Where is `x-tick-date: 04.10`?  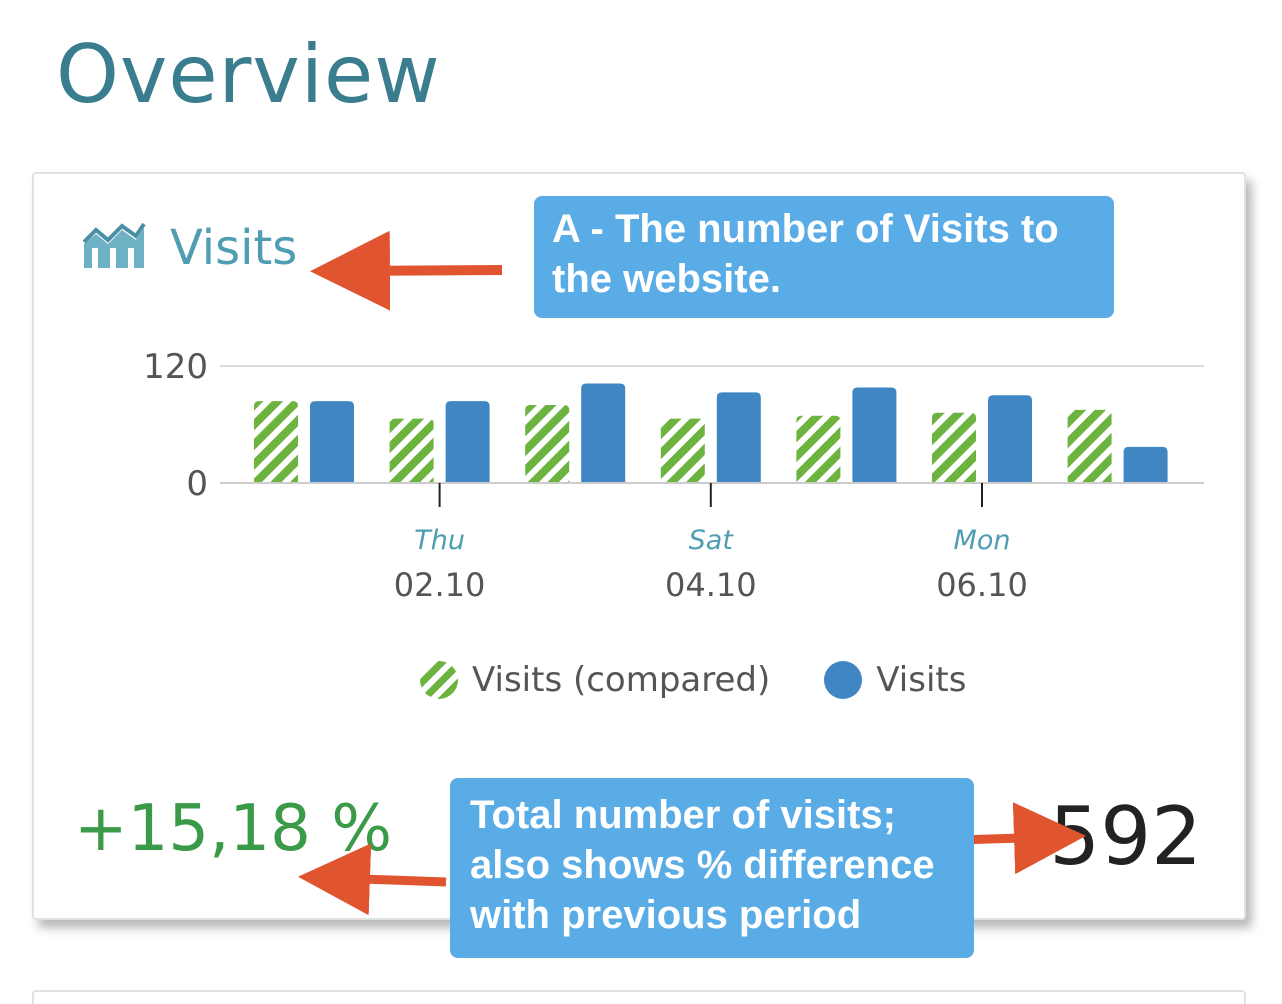
x-tick-date: 04.10 is located at coordinates (711, 585).